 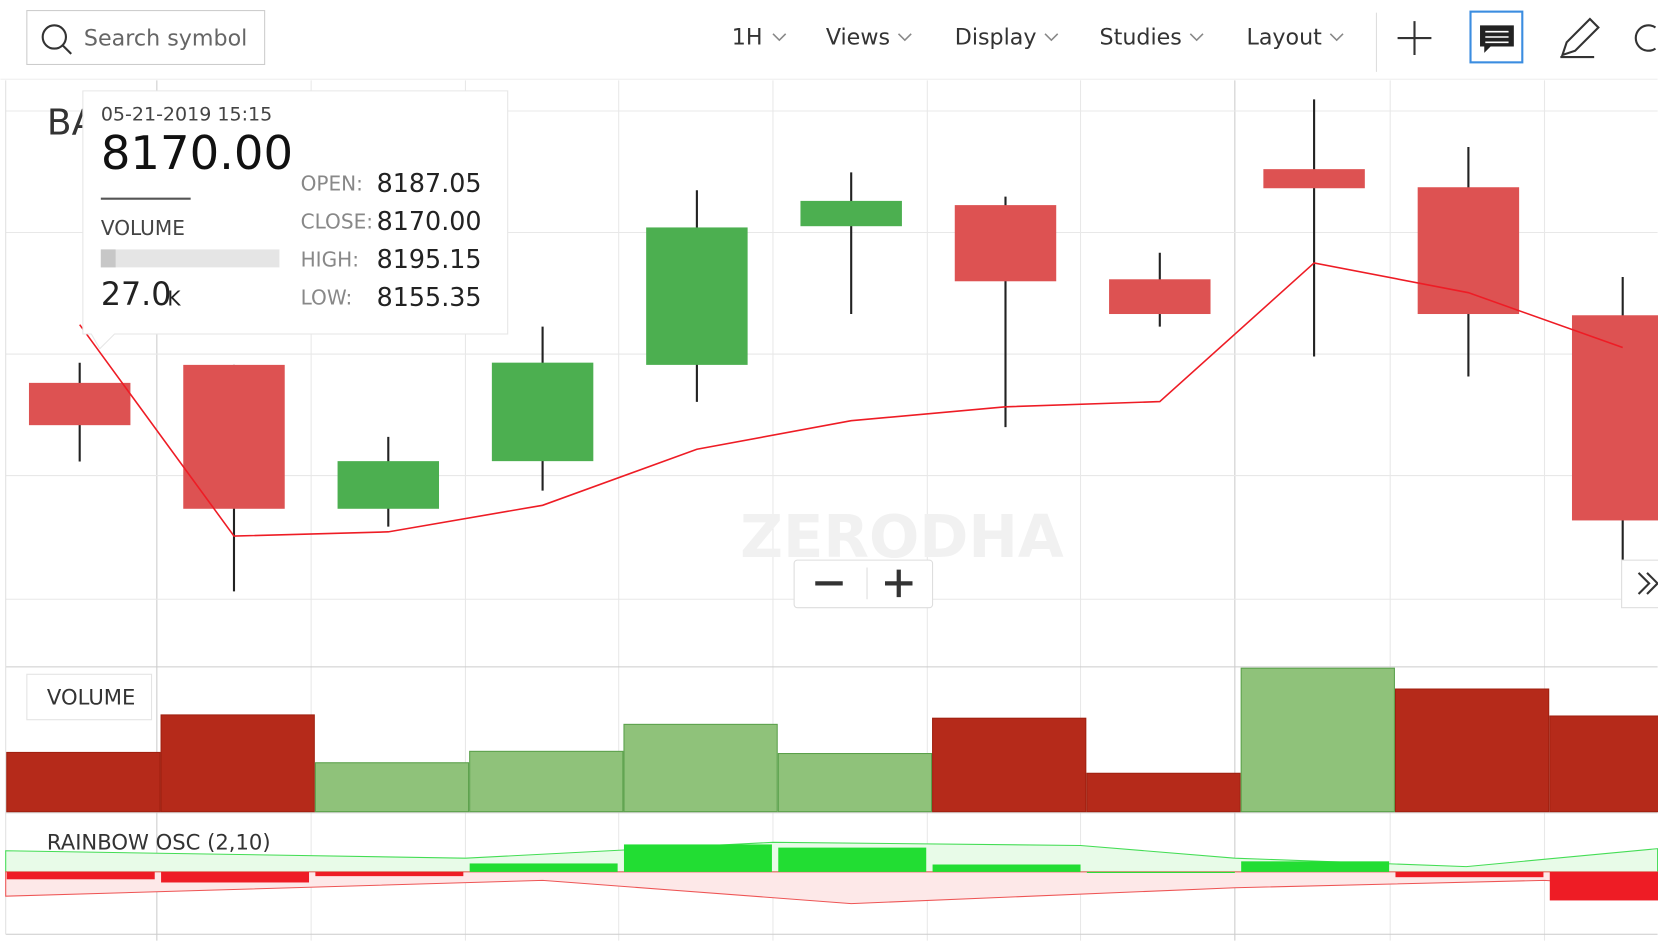 What do you see at coordinates (159, 841) in the screenshot?
I see `osc-pane-title: RAINBOW OSC (2,10)` at bounding box center [159, 841].